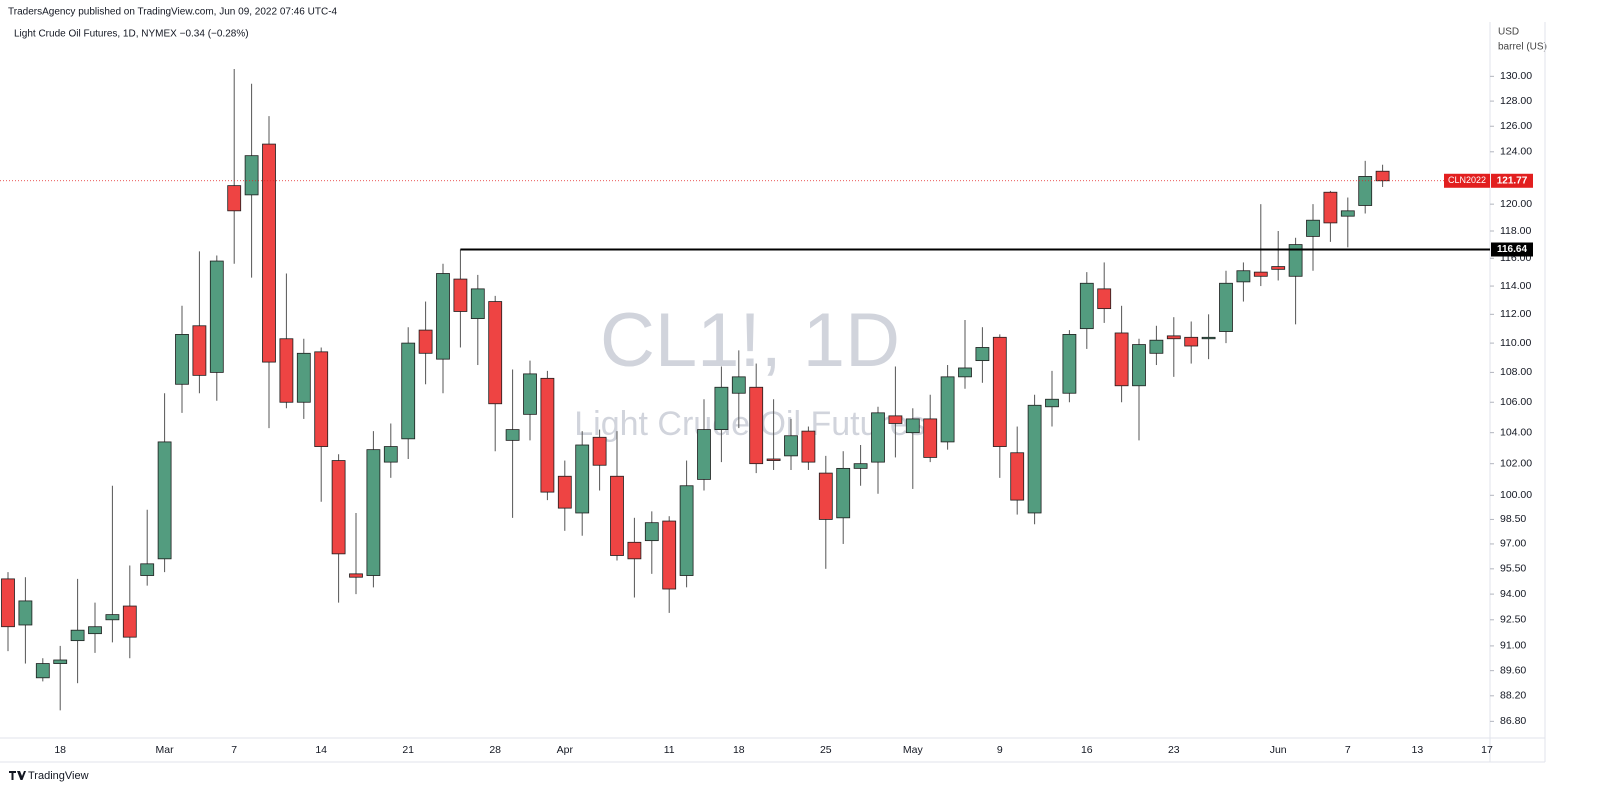  Describe the element at coordinates (1487, 750) in the screenshot. I see `x-tick-label: 17` at that location.